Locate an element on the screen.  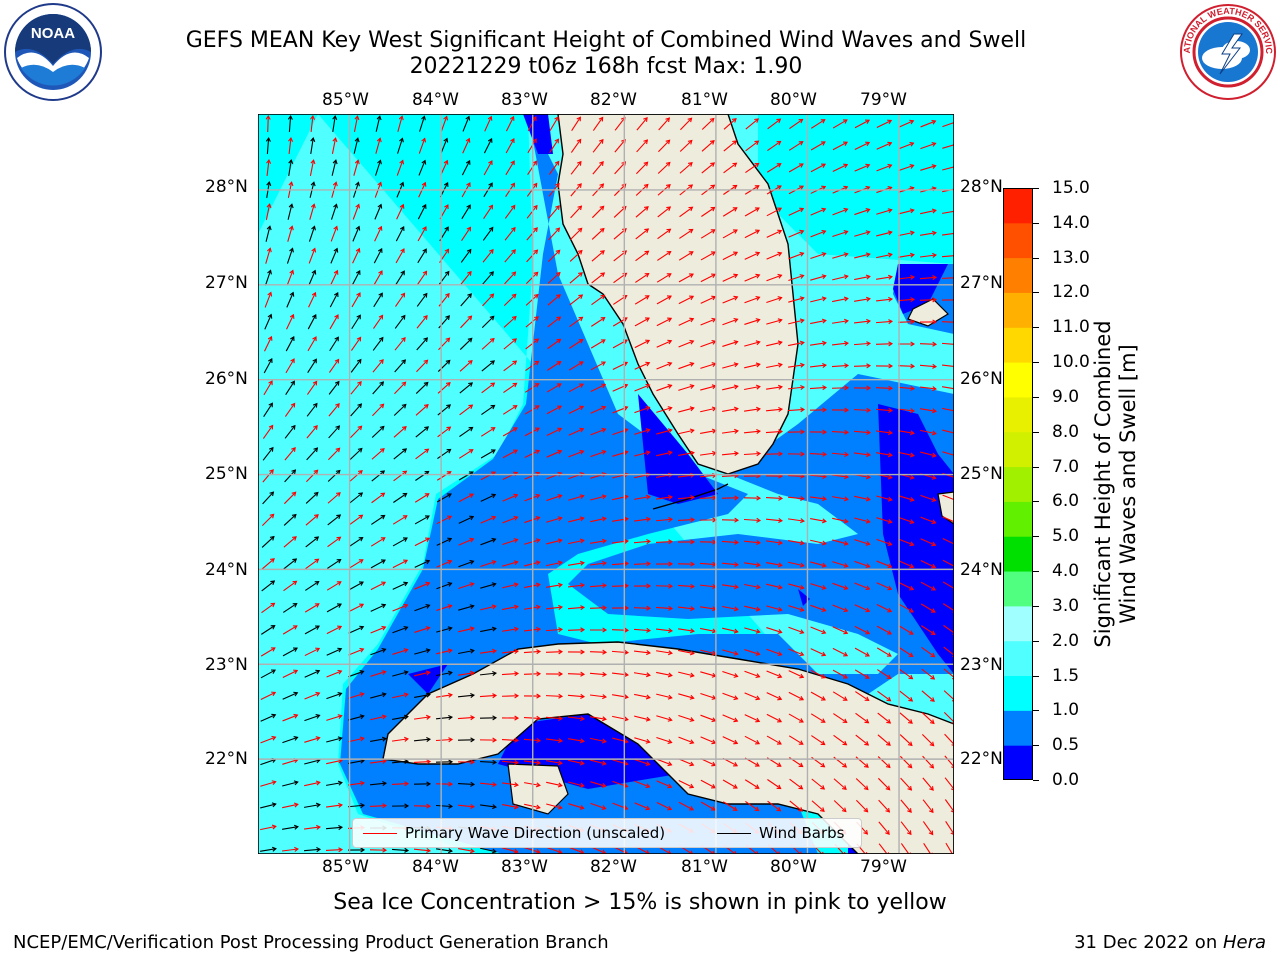
nws-seal-icon: NATIONAL WEATHER SERVICE is located at coordinates (1227, 51).